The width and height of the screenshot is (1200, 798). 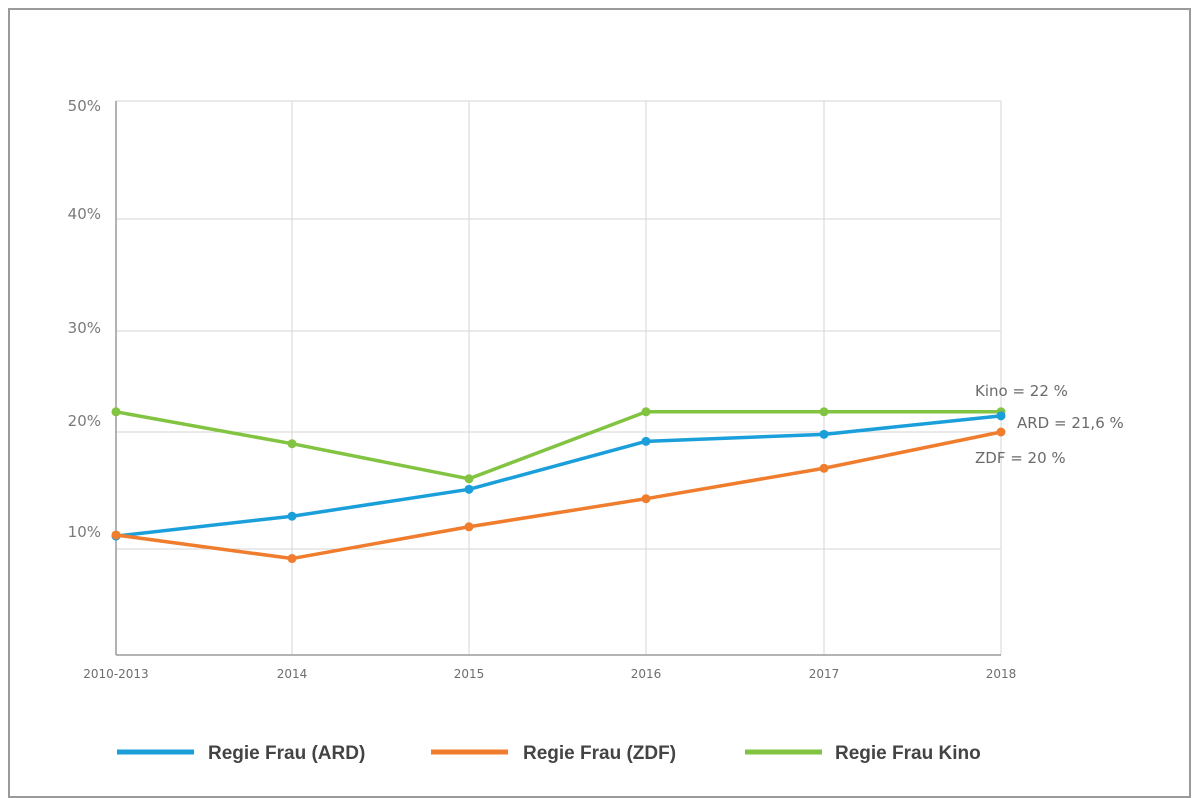 What do you see at coordinates (84, 421) in the screenshot?
I see `y-tick-label: 20%` at bounding box center [84, 421].